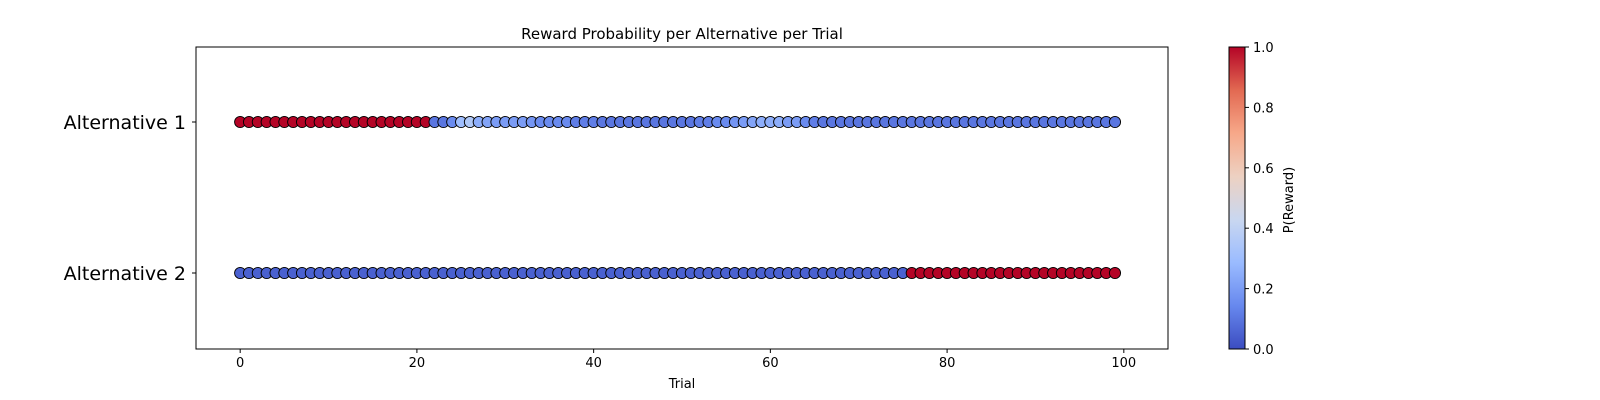 The image size is (1600, 400). What do you see at coordinates (1263, 290) in the screenshot?
I see `colorbar-tick-label: 0.2` at bounding box center [1263, 290].